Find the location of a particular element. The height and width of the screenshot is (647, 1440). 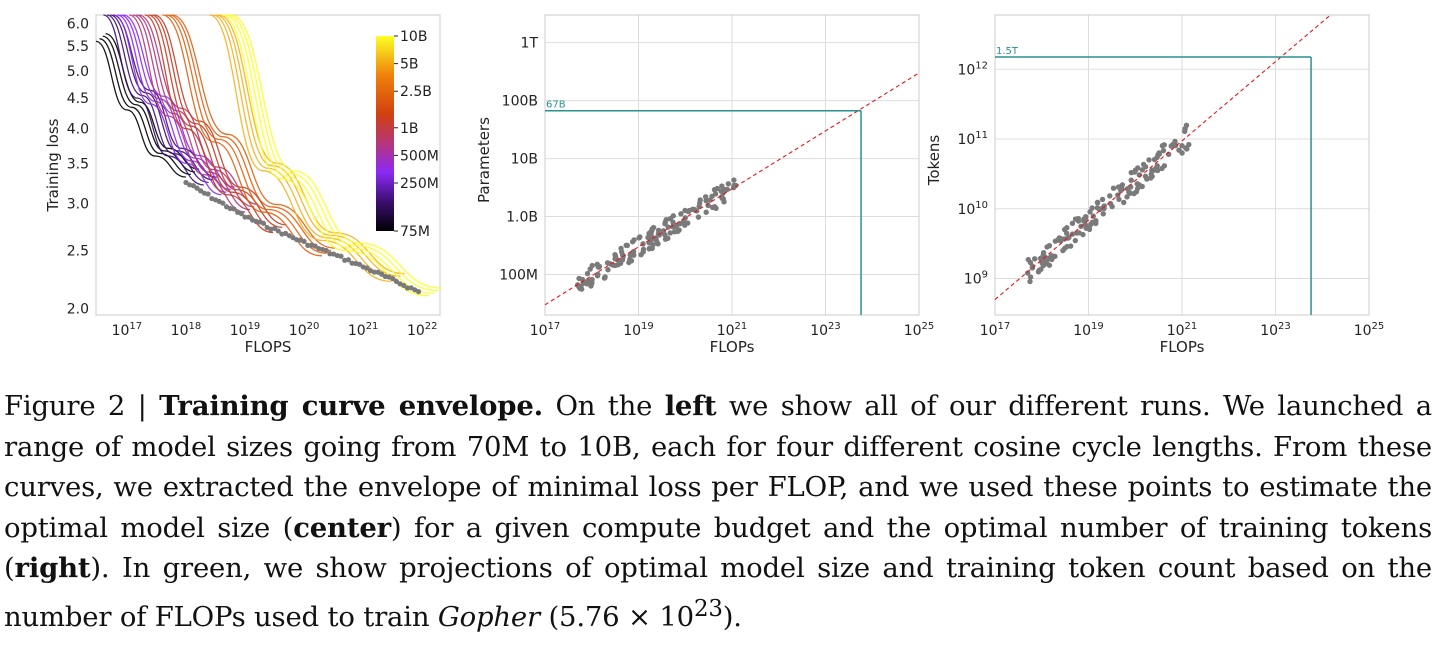

colorbar-label: 1B is located at coordinates (409, 129).